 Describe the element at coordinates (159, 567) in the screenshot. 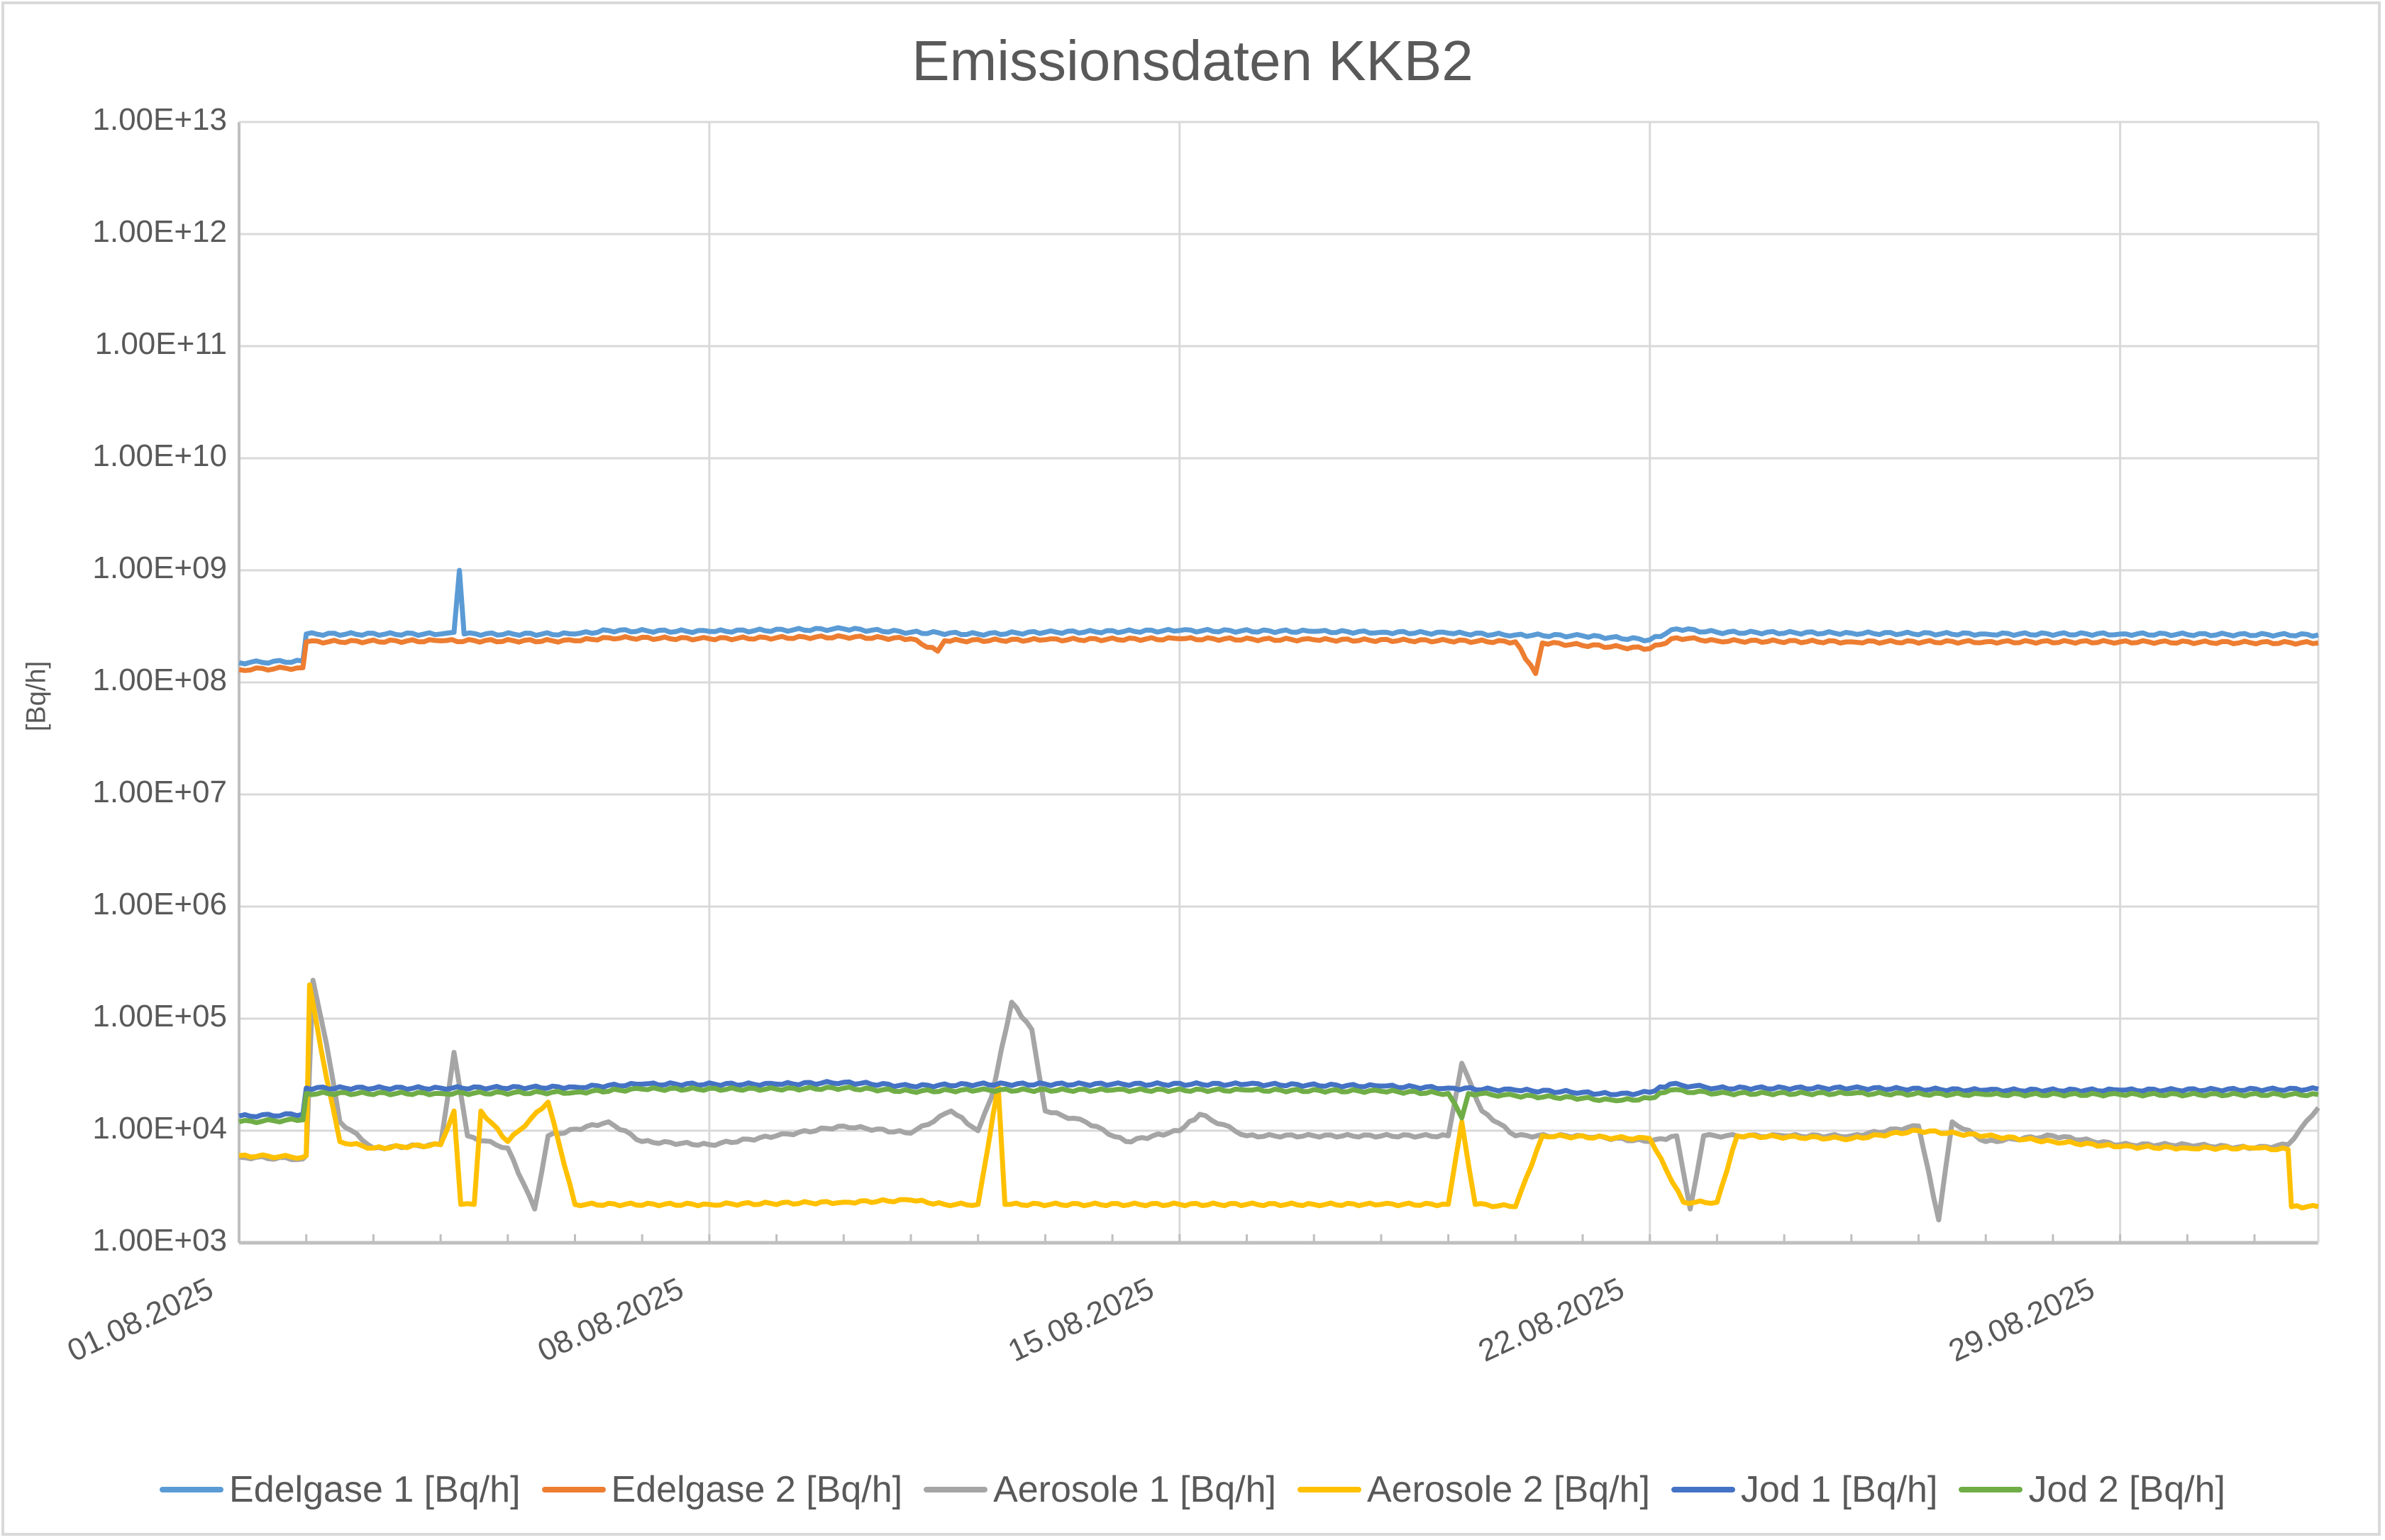

I see `y-tick-label: 1.00E+09` at that location.